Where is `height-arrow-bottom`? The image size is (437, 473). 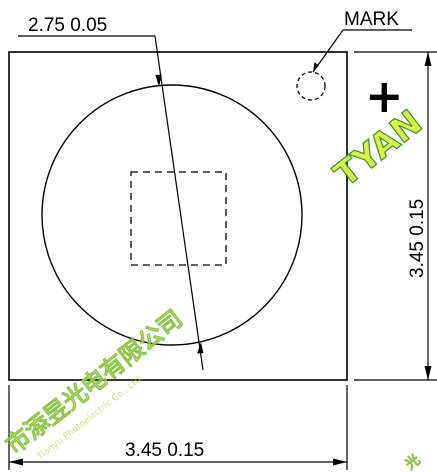
height-arrow-bottom is located at coordinates (428, 373).